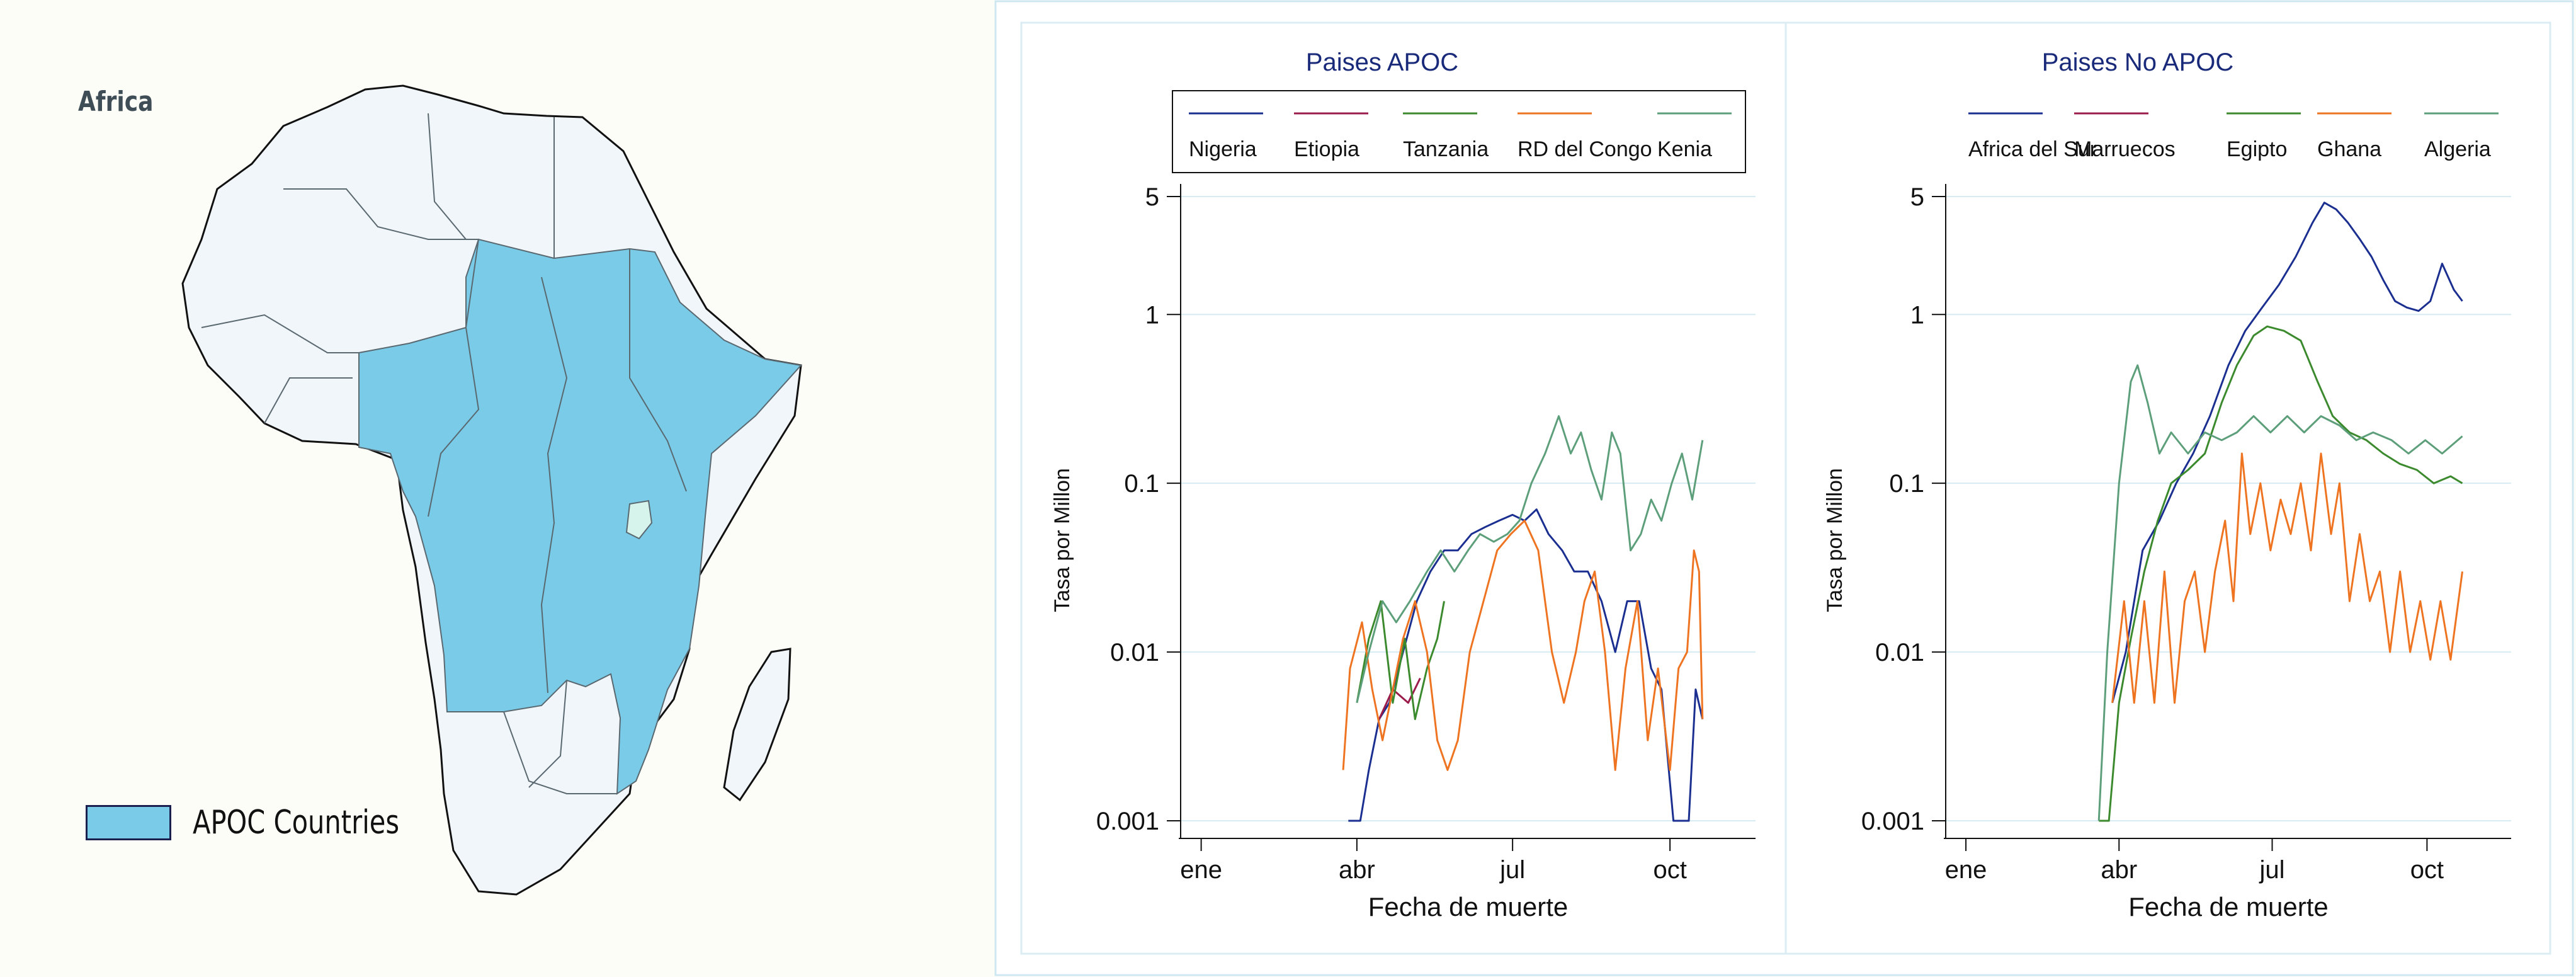  Describe the element at coordinates (1684, 149) in the screenshot. I see `legend-label: Kenia` at that location.